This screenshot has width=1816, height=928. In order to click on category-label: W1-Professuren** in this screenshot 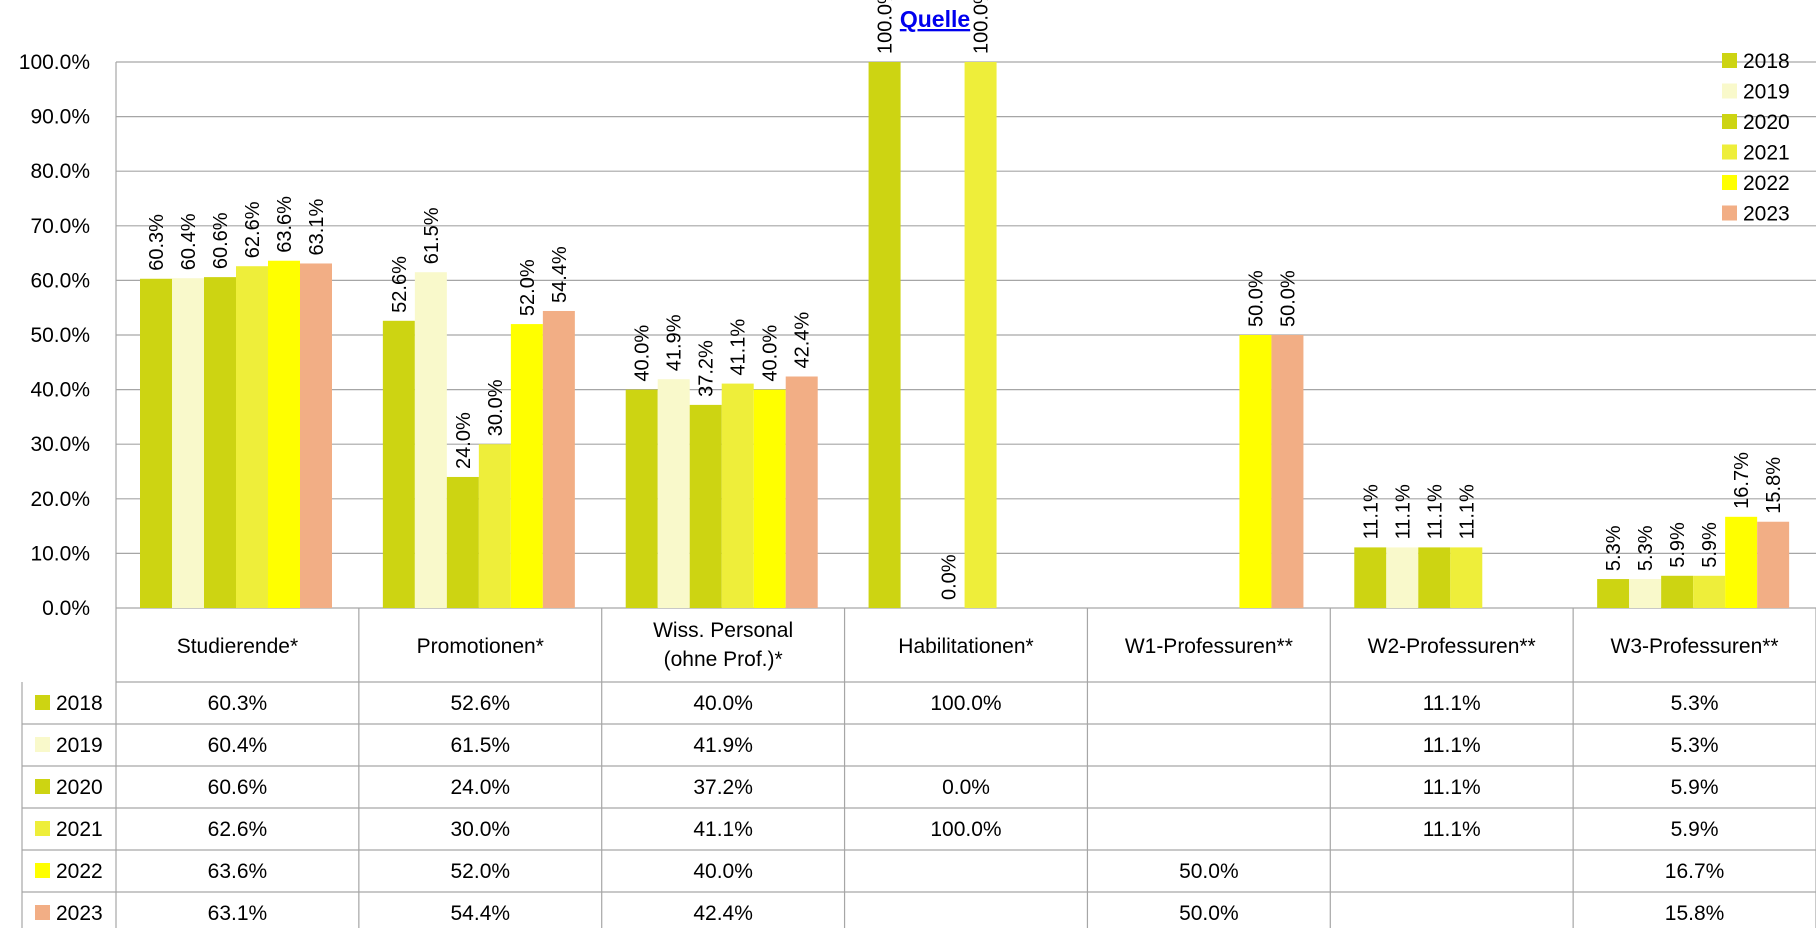, I will do `click(1209, 646)`.